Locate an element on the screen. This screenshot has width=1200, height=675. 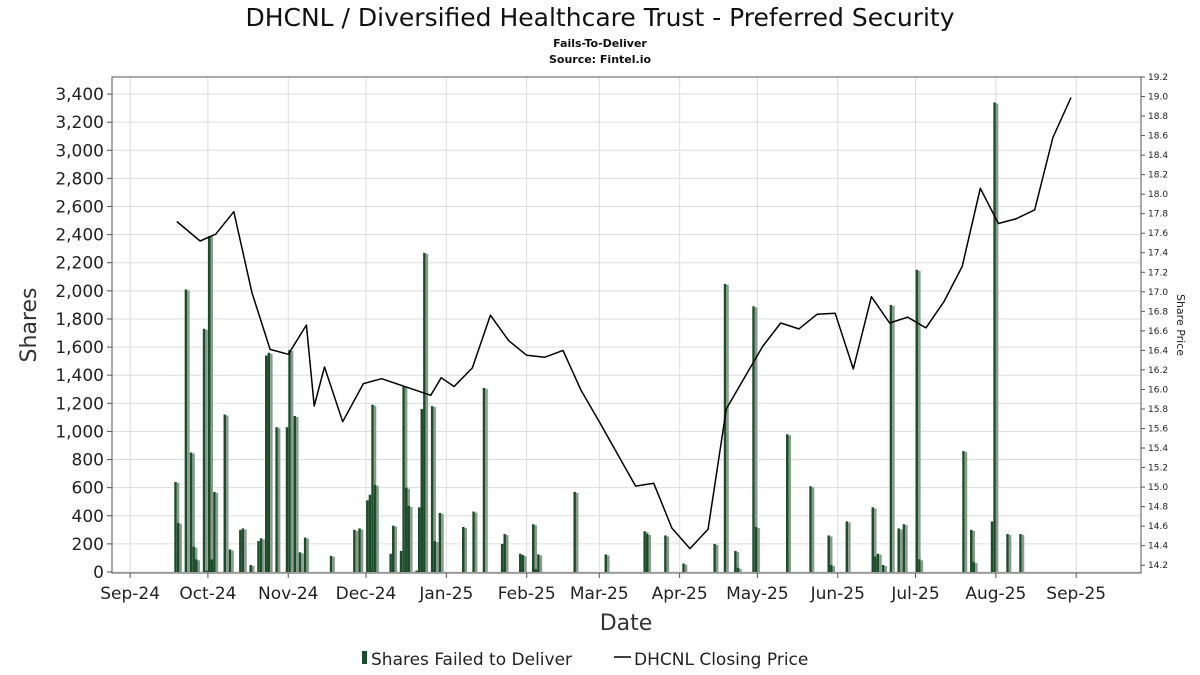
y-tick-label: 3,000 is located at coordinates (79, 151).